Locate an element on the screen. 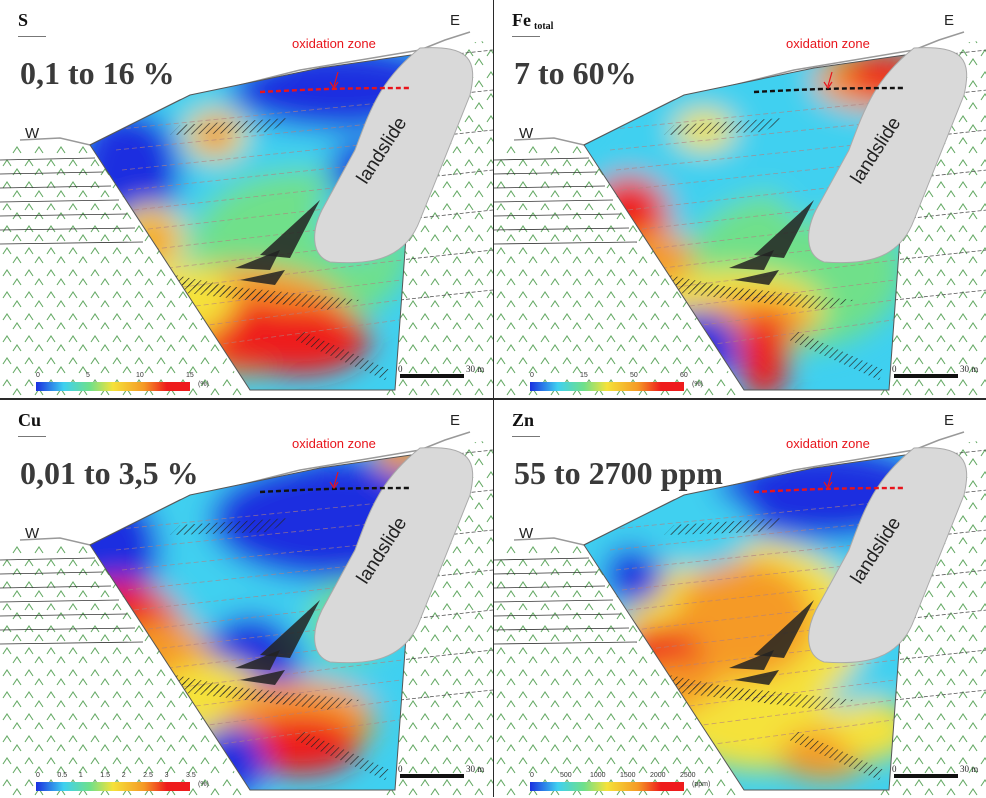  element-name: Zn is located at coordinates (523, 420).